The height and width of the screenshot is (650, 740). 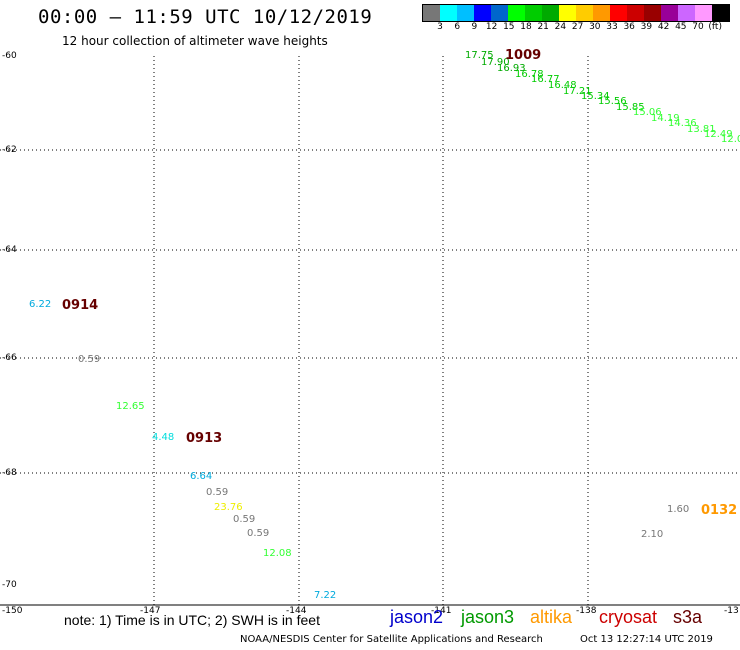 I want to click on swh-point: 13.81, so click(x=701, y=129).